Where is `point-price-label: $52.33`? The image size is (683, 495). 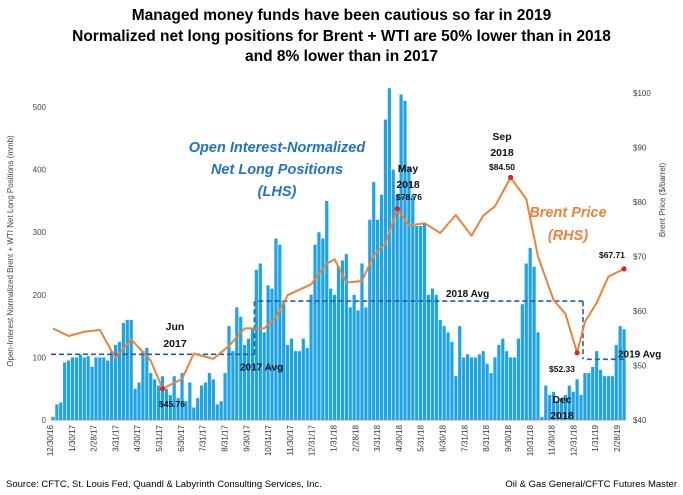
point-price-label: $52.33 is located at coordinates (562, 369).